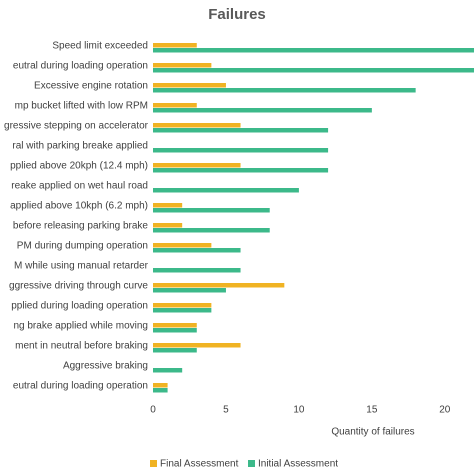  Describe the element at coordinates (81, 226) in the screenshot. I see `y-tick-label: before releasing parking brake` at that location.